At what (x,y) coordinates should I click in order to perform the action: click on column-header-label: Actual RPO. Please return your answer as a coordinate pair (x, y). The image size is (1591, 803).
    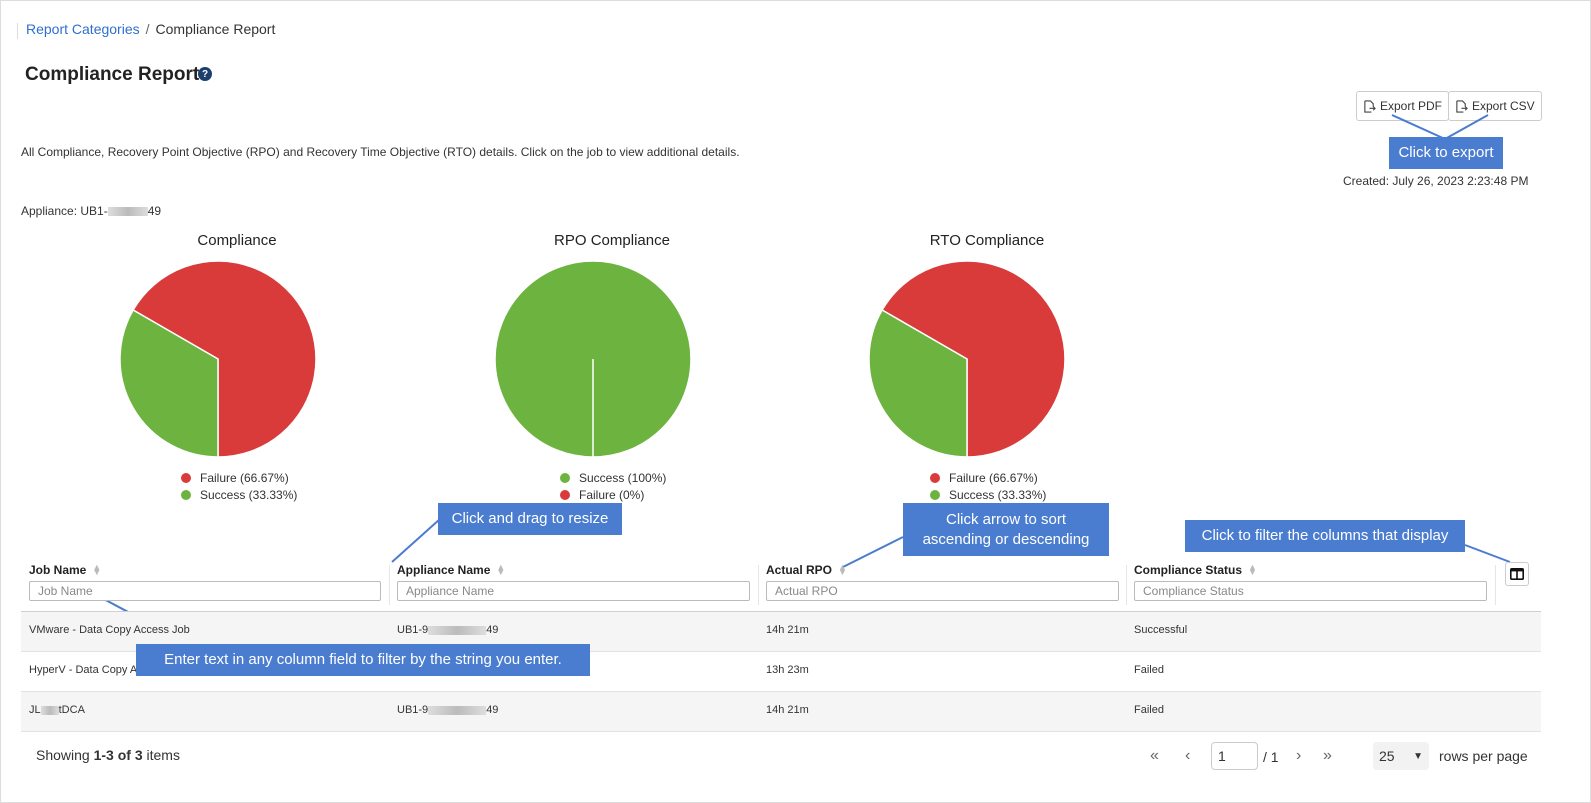
    Looking at the image, I should click on (799, 570).